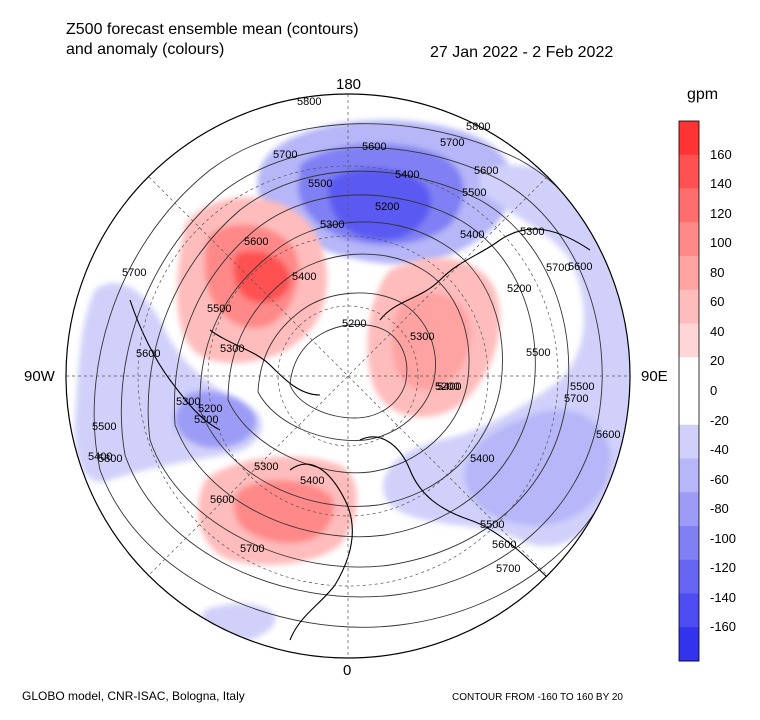 The image size is (760, 720). I want to click on colorbar-level-label: -100, so click(723, 538).